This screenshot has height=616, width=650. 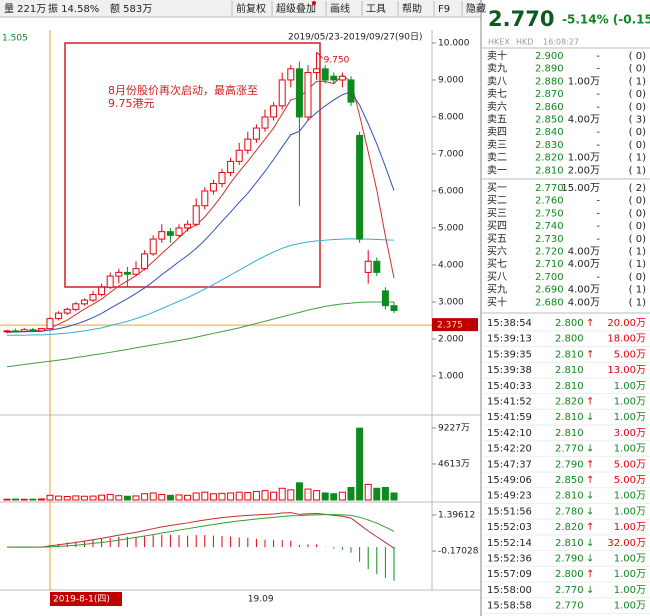 What do you see at coordinates (606, 20) in the screenshot?
I see `price-change: -5.14% (-0.150)` at bounding box center [606, 20].